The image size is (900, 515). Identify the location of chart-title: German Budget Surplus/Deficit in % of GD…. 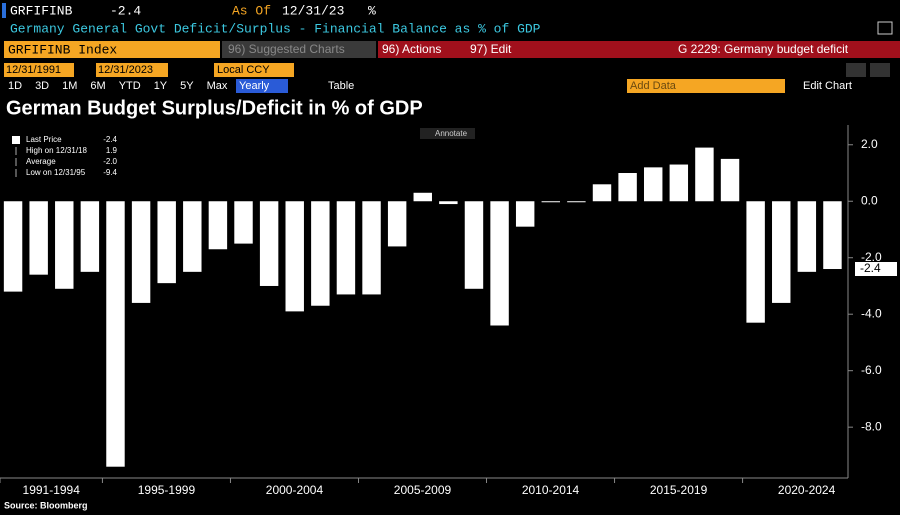
(214, 108).